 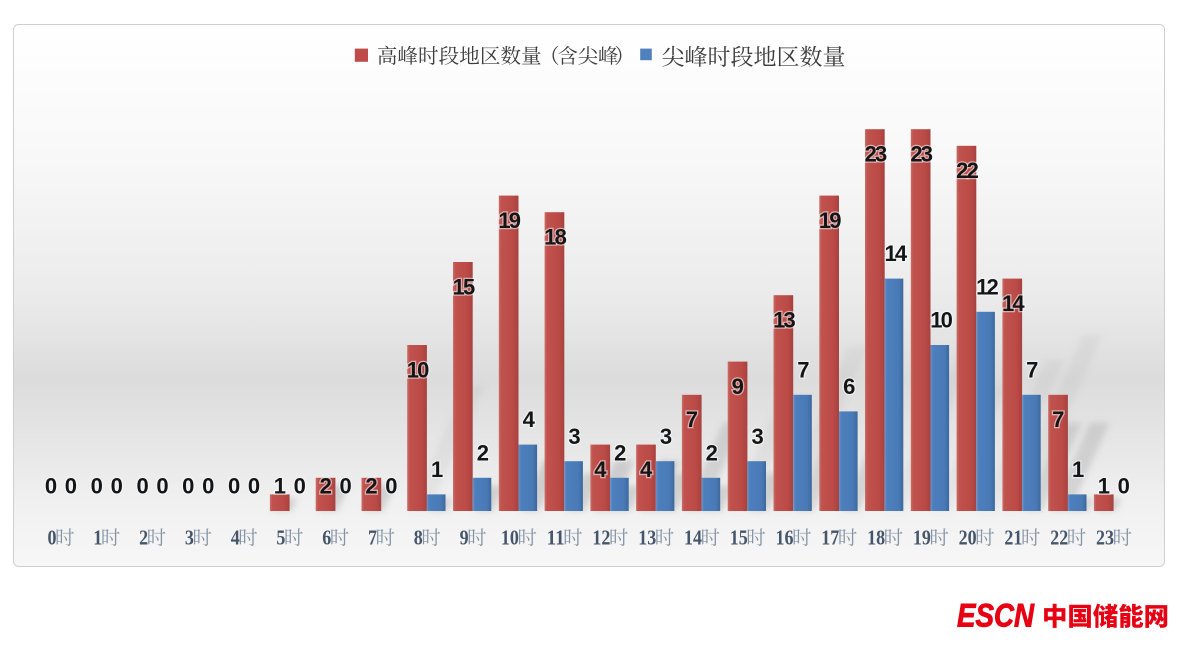 What do you see at coordinates (418, 538) in the screenshot?
I see `svg-text: 8` at bounding box center [418, 538].